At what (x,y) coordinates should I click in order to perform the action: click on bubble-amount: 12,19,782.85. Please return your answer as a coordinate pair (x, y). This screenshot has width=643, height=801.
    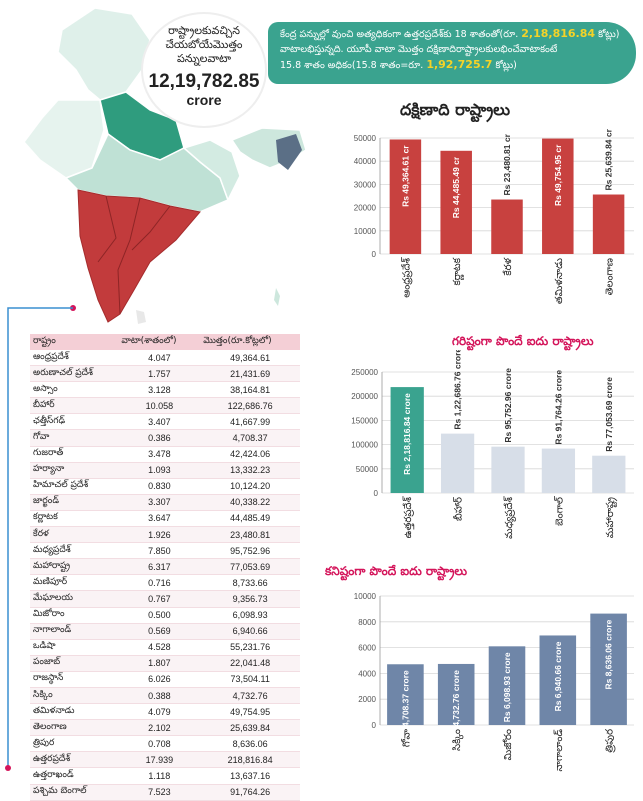
    Looking at the image, I should click on (204, 81).